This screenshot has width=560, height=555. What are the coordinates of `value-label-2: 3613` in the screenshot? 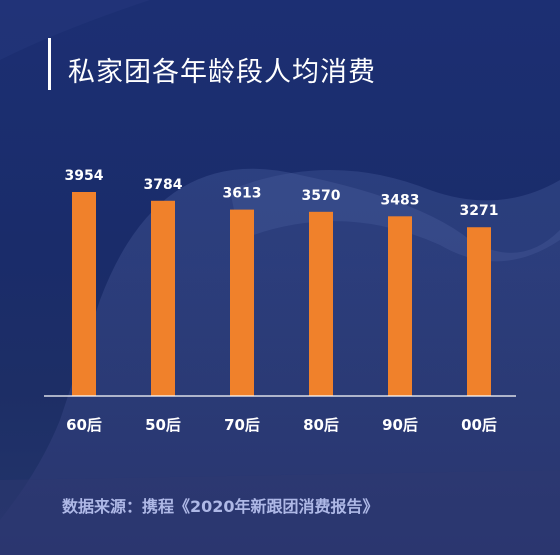 It's located at (242, 194).